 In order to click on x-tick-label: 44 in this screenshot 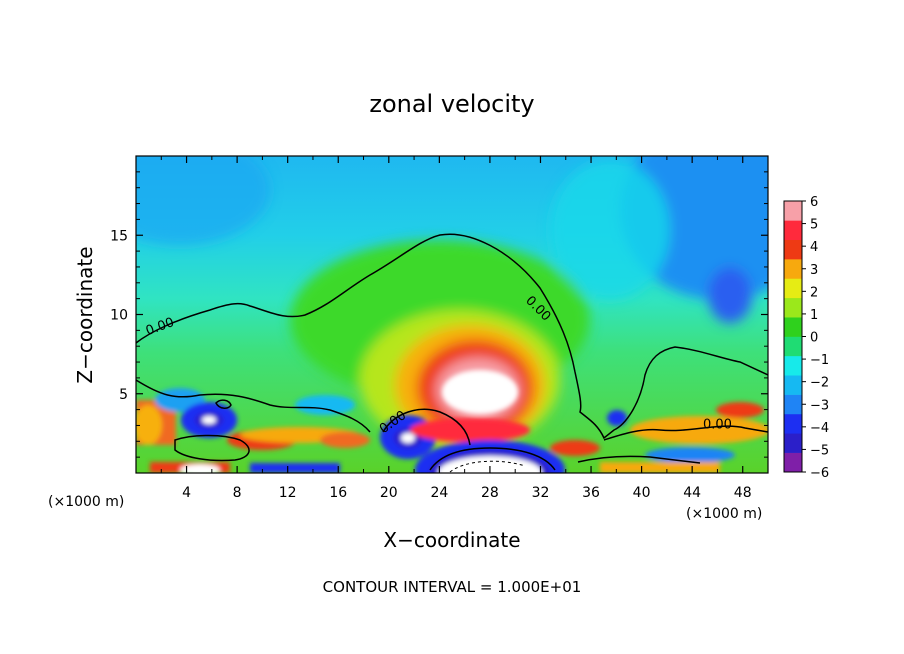, I will do `click(692, 493)`.